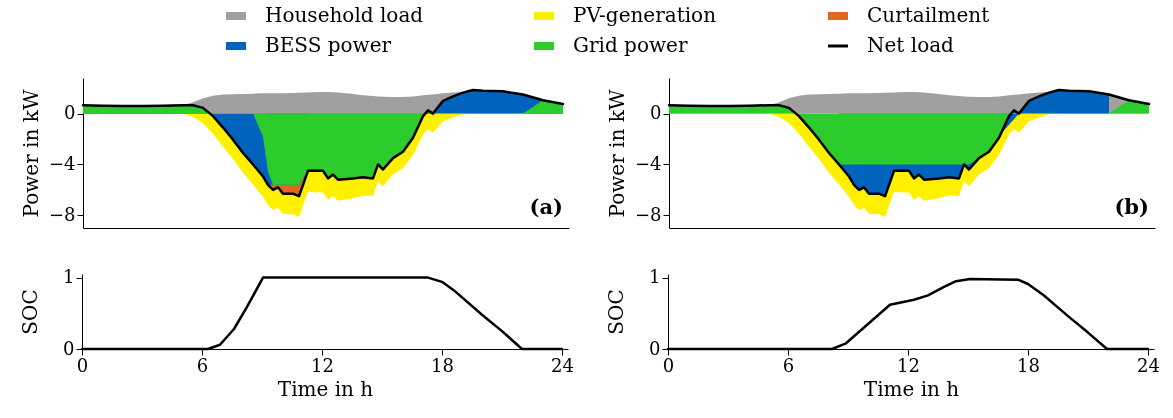  What do you see at coordinates (546, 206) in the screenshot?
I see `annotation: (a)` at bounding box center [546, 206].